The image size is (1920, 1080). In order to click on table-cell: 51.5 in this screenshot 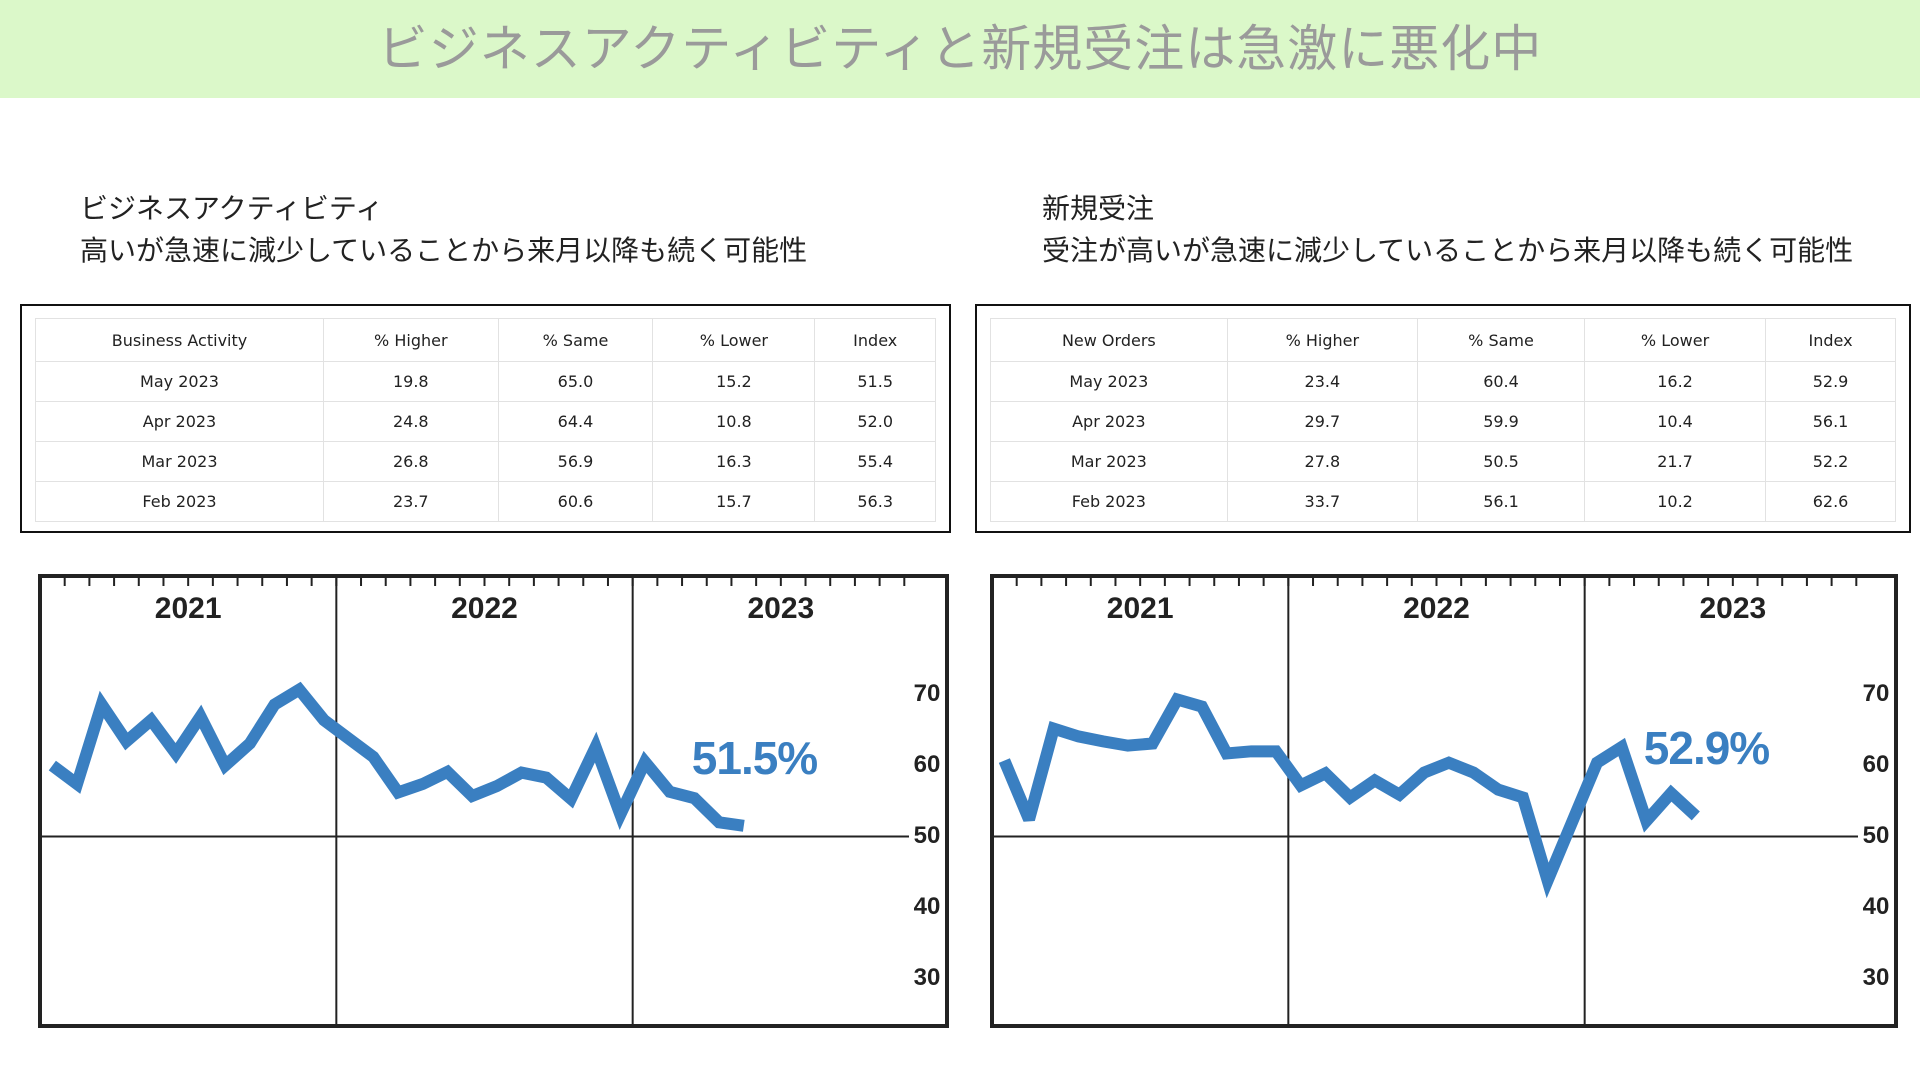, I will do `click(875, 381)`.